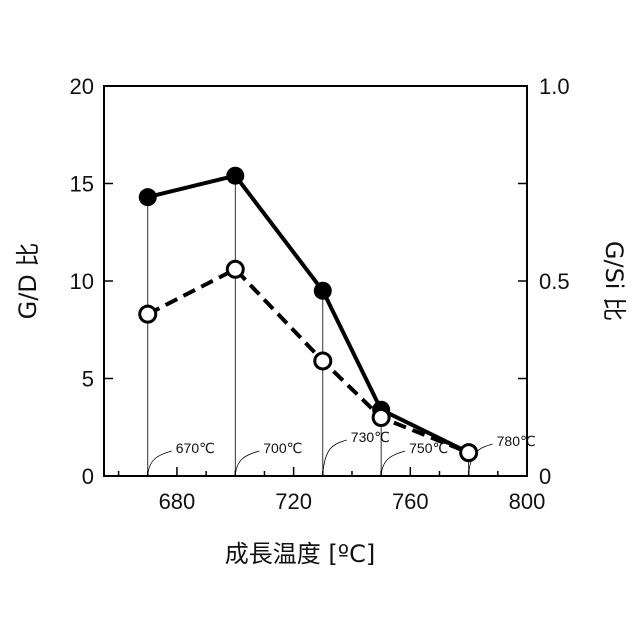 The height and width of the screenshot is (640, 640). I want to click on x-tick-label: 800, so click(527, 501).